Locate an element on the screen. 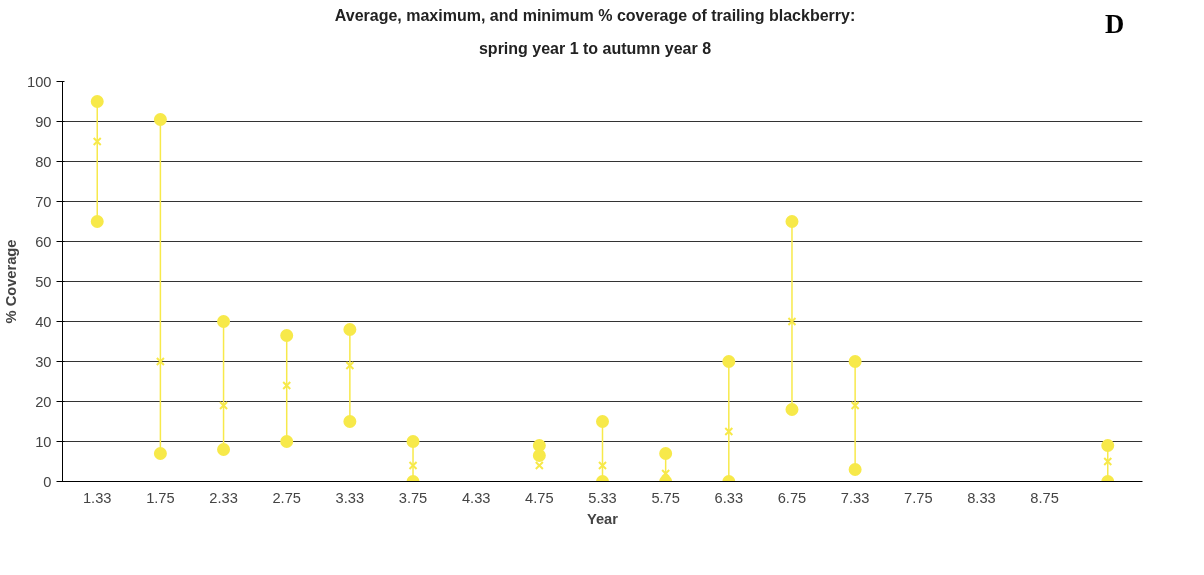  x-tick-label: 1.33 is located at coordinates (97, 497).